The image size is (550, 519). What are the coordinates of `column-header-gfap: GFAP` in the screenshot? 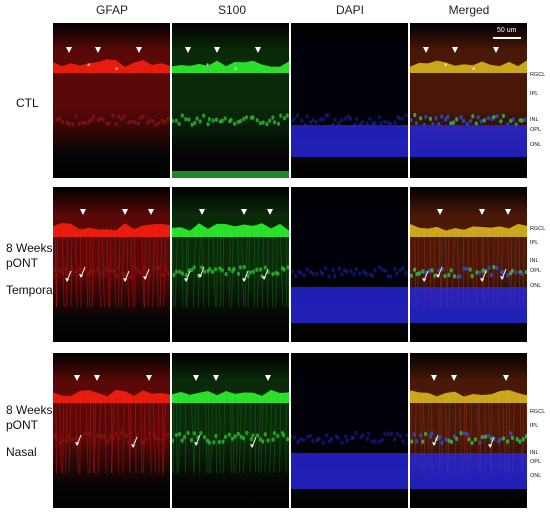 It's located at (111, 10).